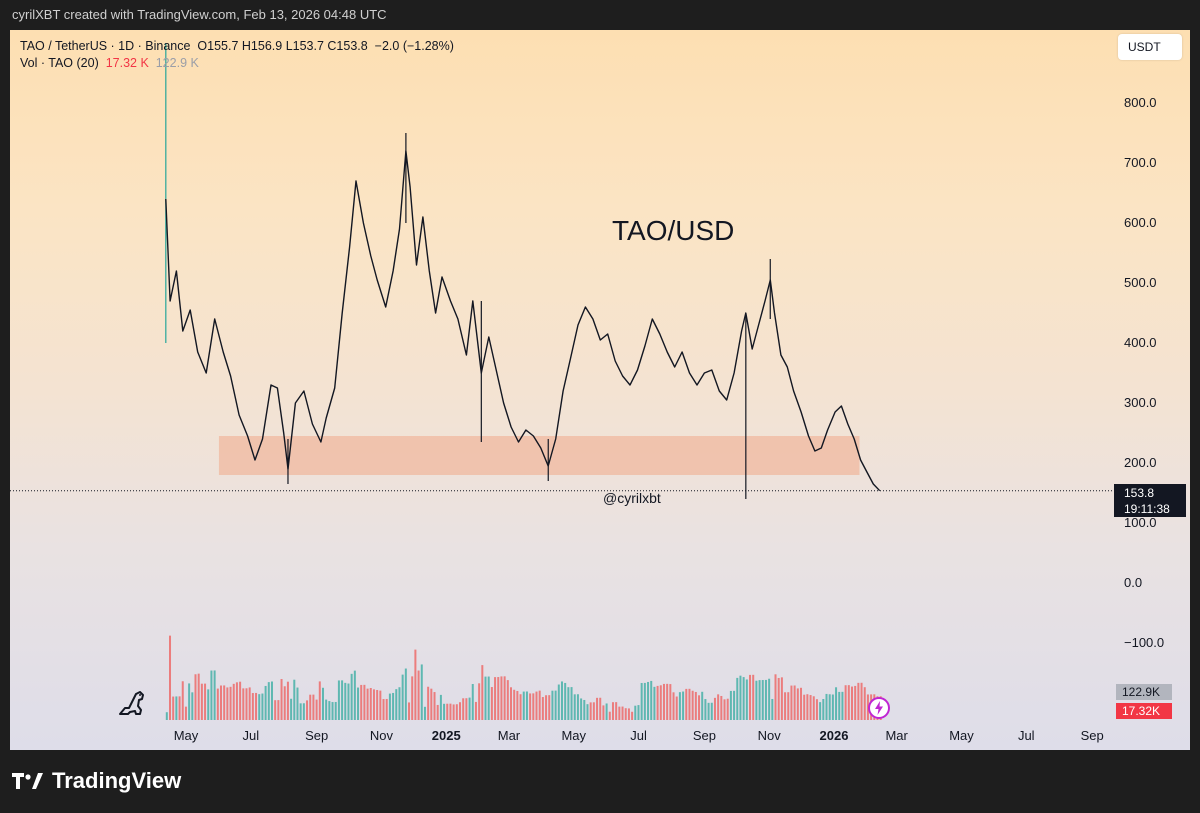 The image size is (1200, 813). I want to click on price-axis-label: 700.0, so click(1140, 162).